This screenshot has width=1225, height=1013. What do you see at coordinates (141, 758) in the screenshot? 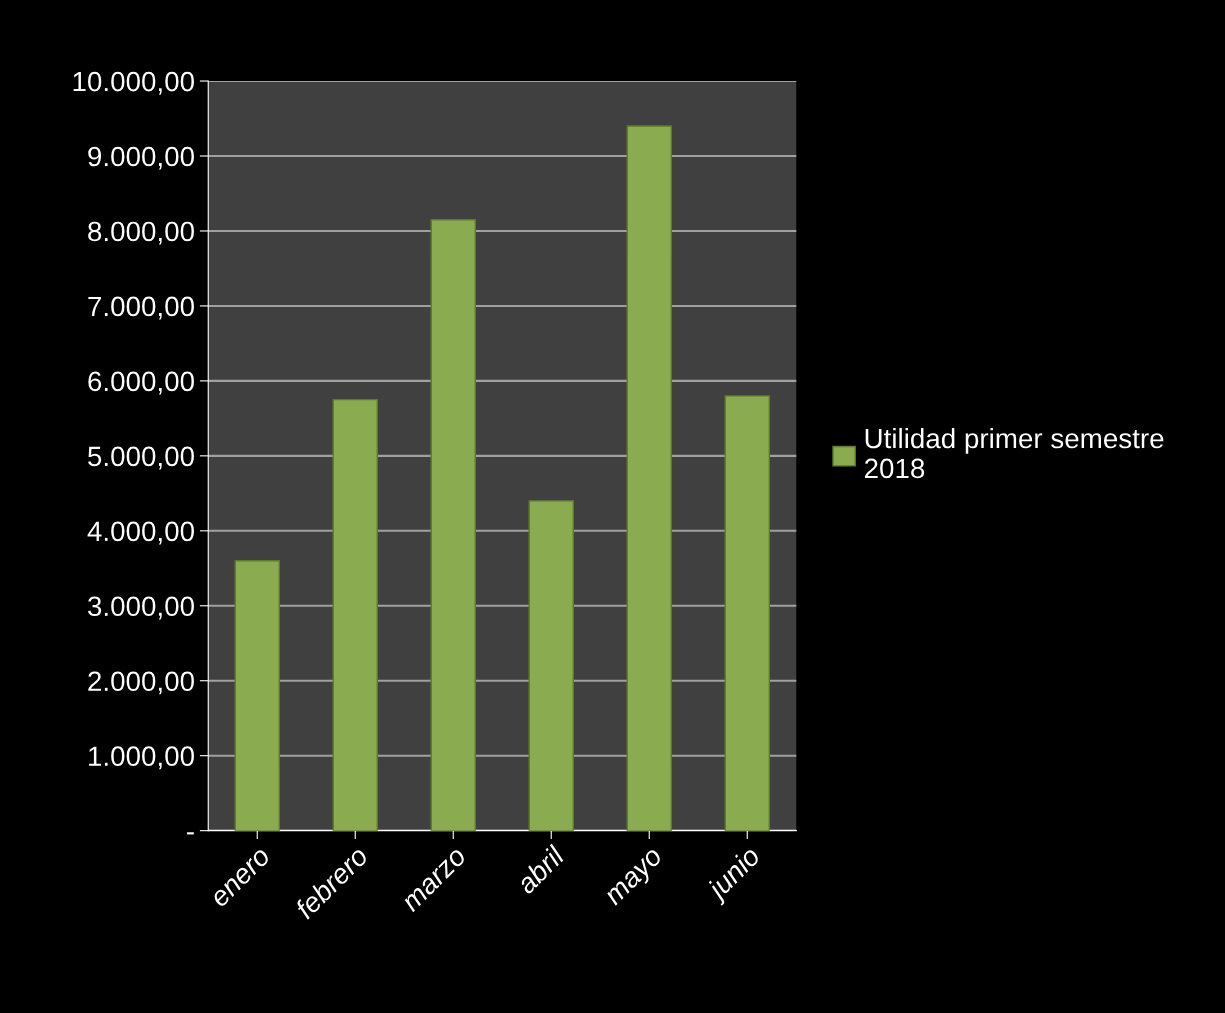
I see `y-tick-label: 1.000,00` at bounding box center [141, 758].